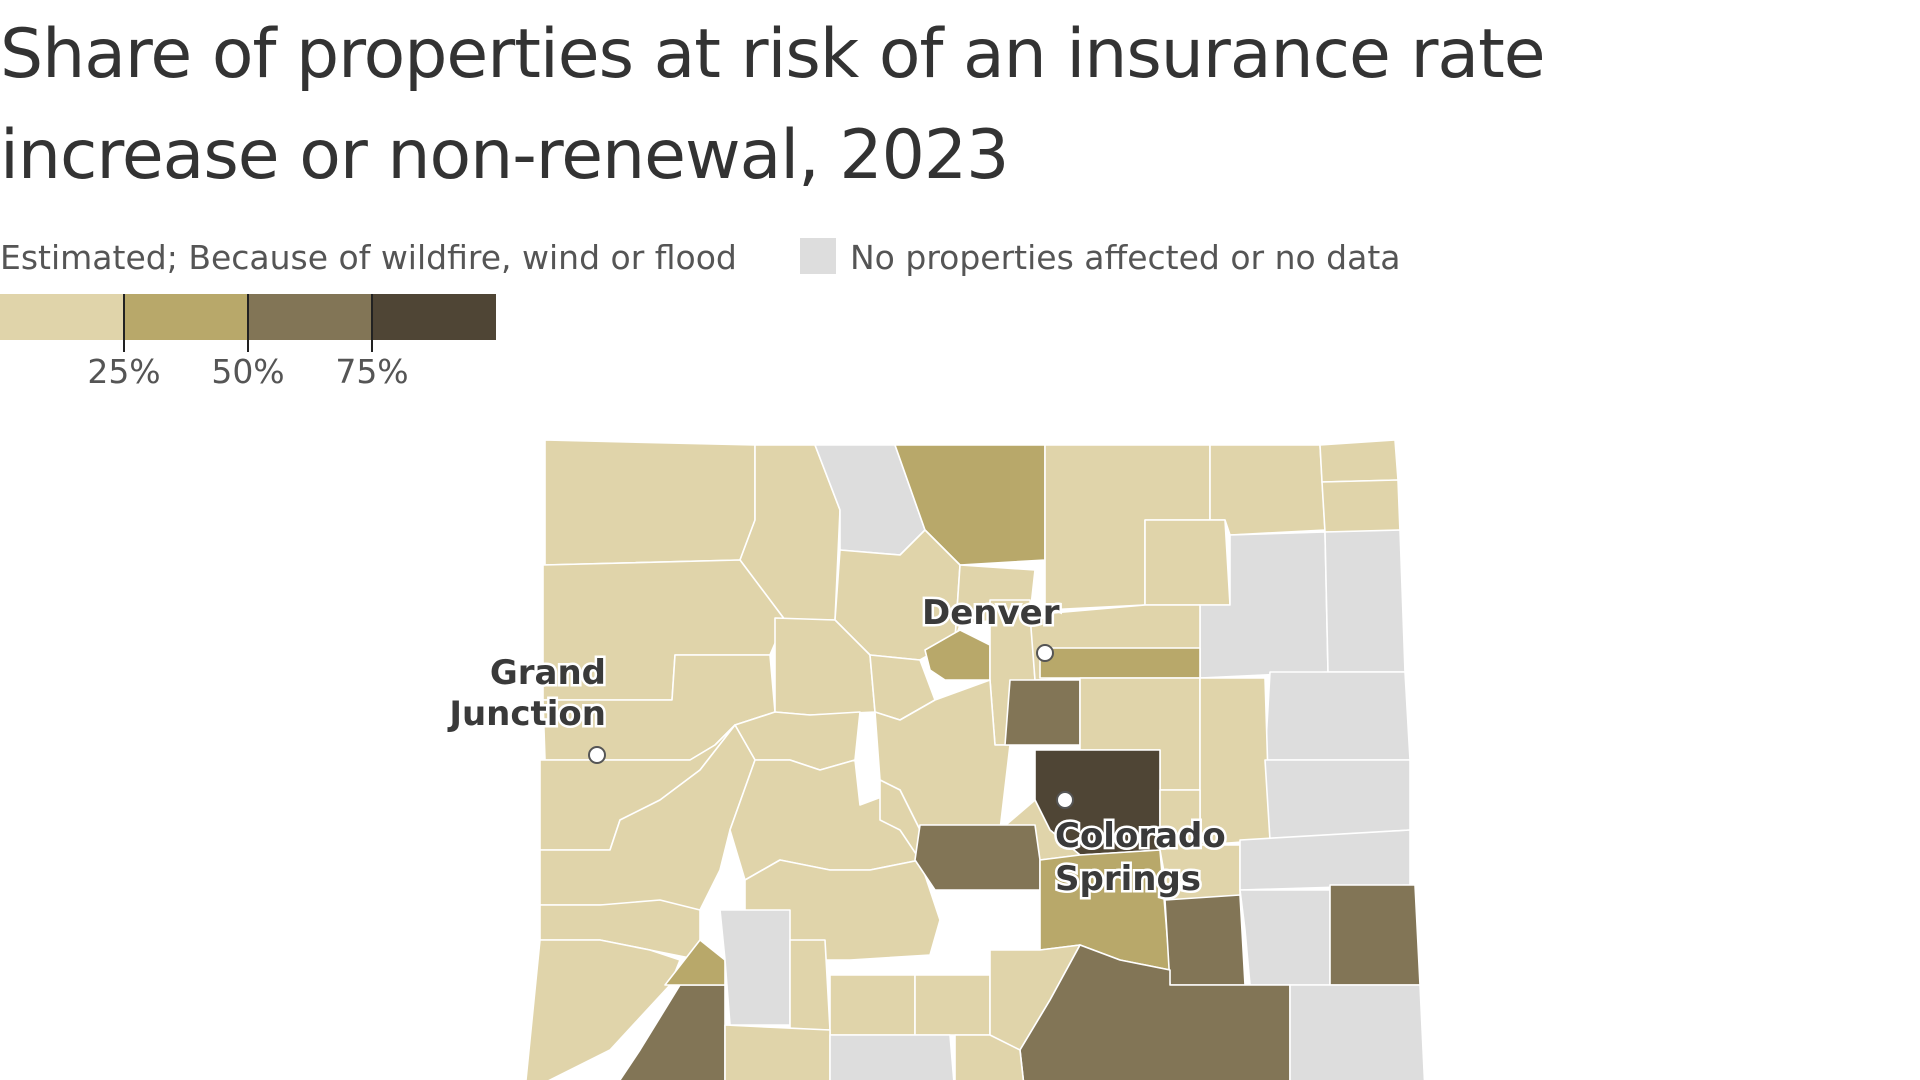 Image resolution: width=1920 pixels, height=1080 pixels. Describe the element at coordinates (810, 985) in the screenshot. I see `county-mineral` at that location.